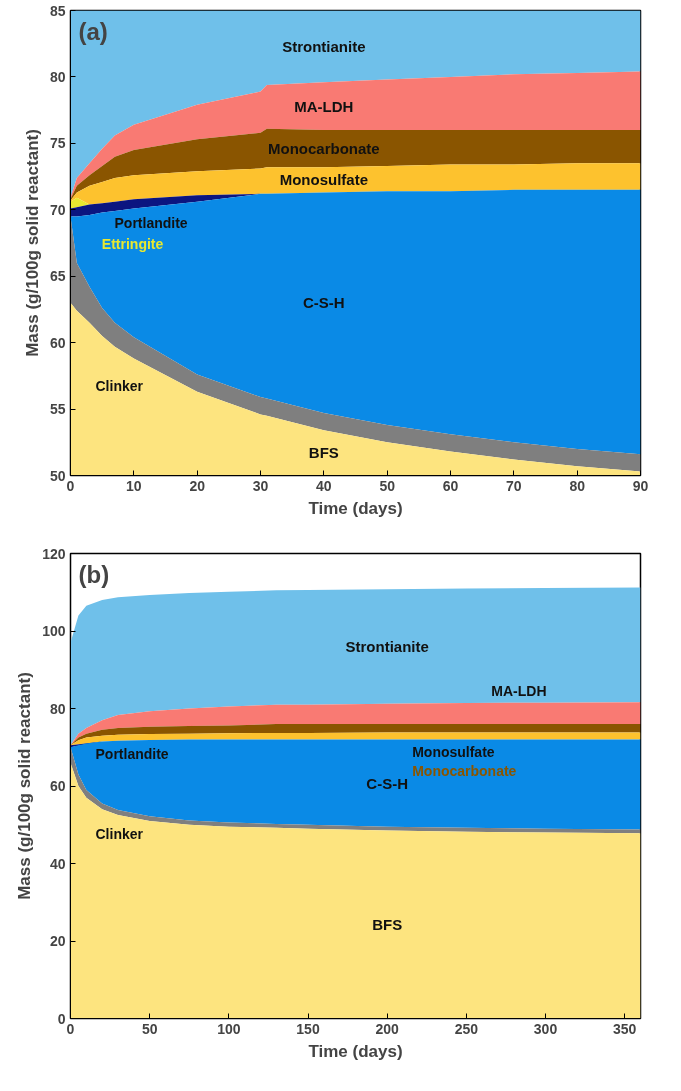 This screenshot has width=681, height=1091. Describe the element at coordinates (229, 1028) in the screenshot. I see `x-tick-label: 100` at that location.